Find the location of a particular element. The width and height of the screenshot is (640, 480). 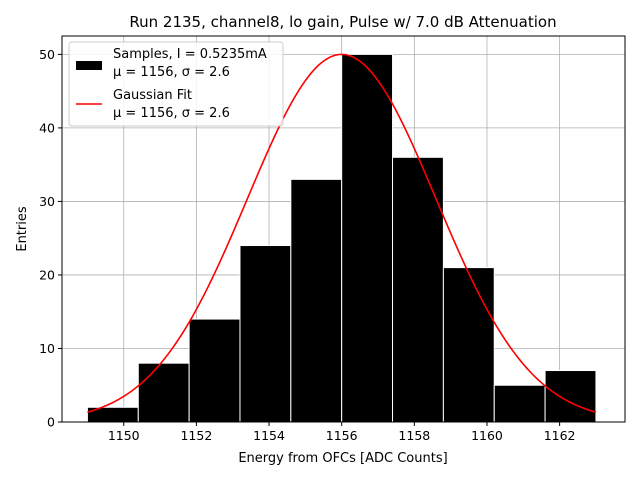

y-tick-label: 50 is located at coordinates (47, 54).